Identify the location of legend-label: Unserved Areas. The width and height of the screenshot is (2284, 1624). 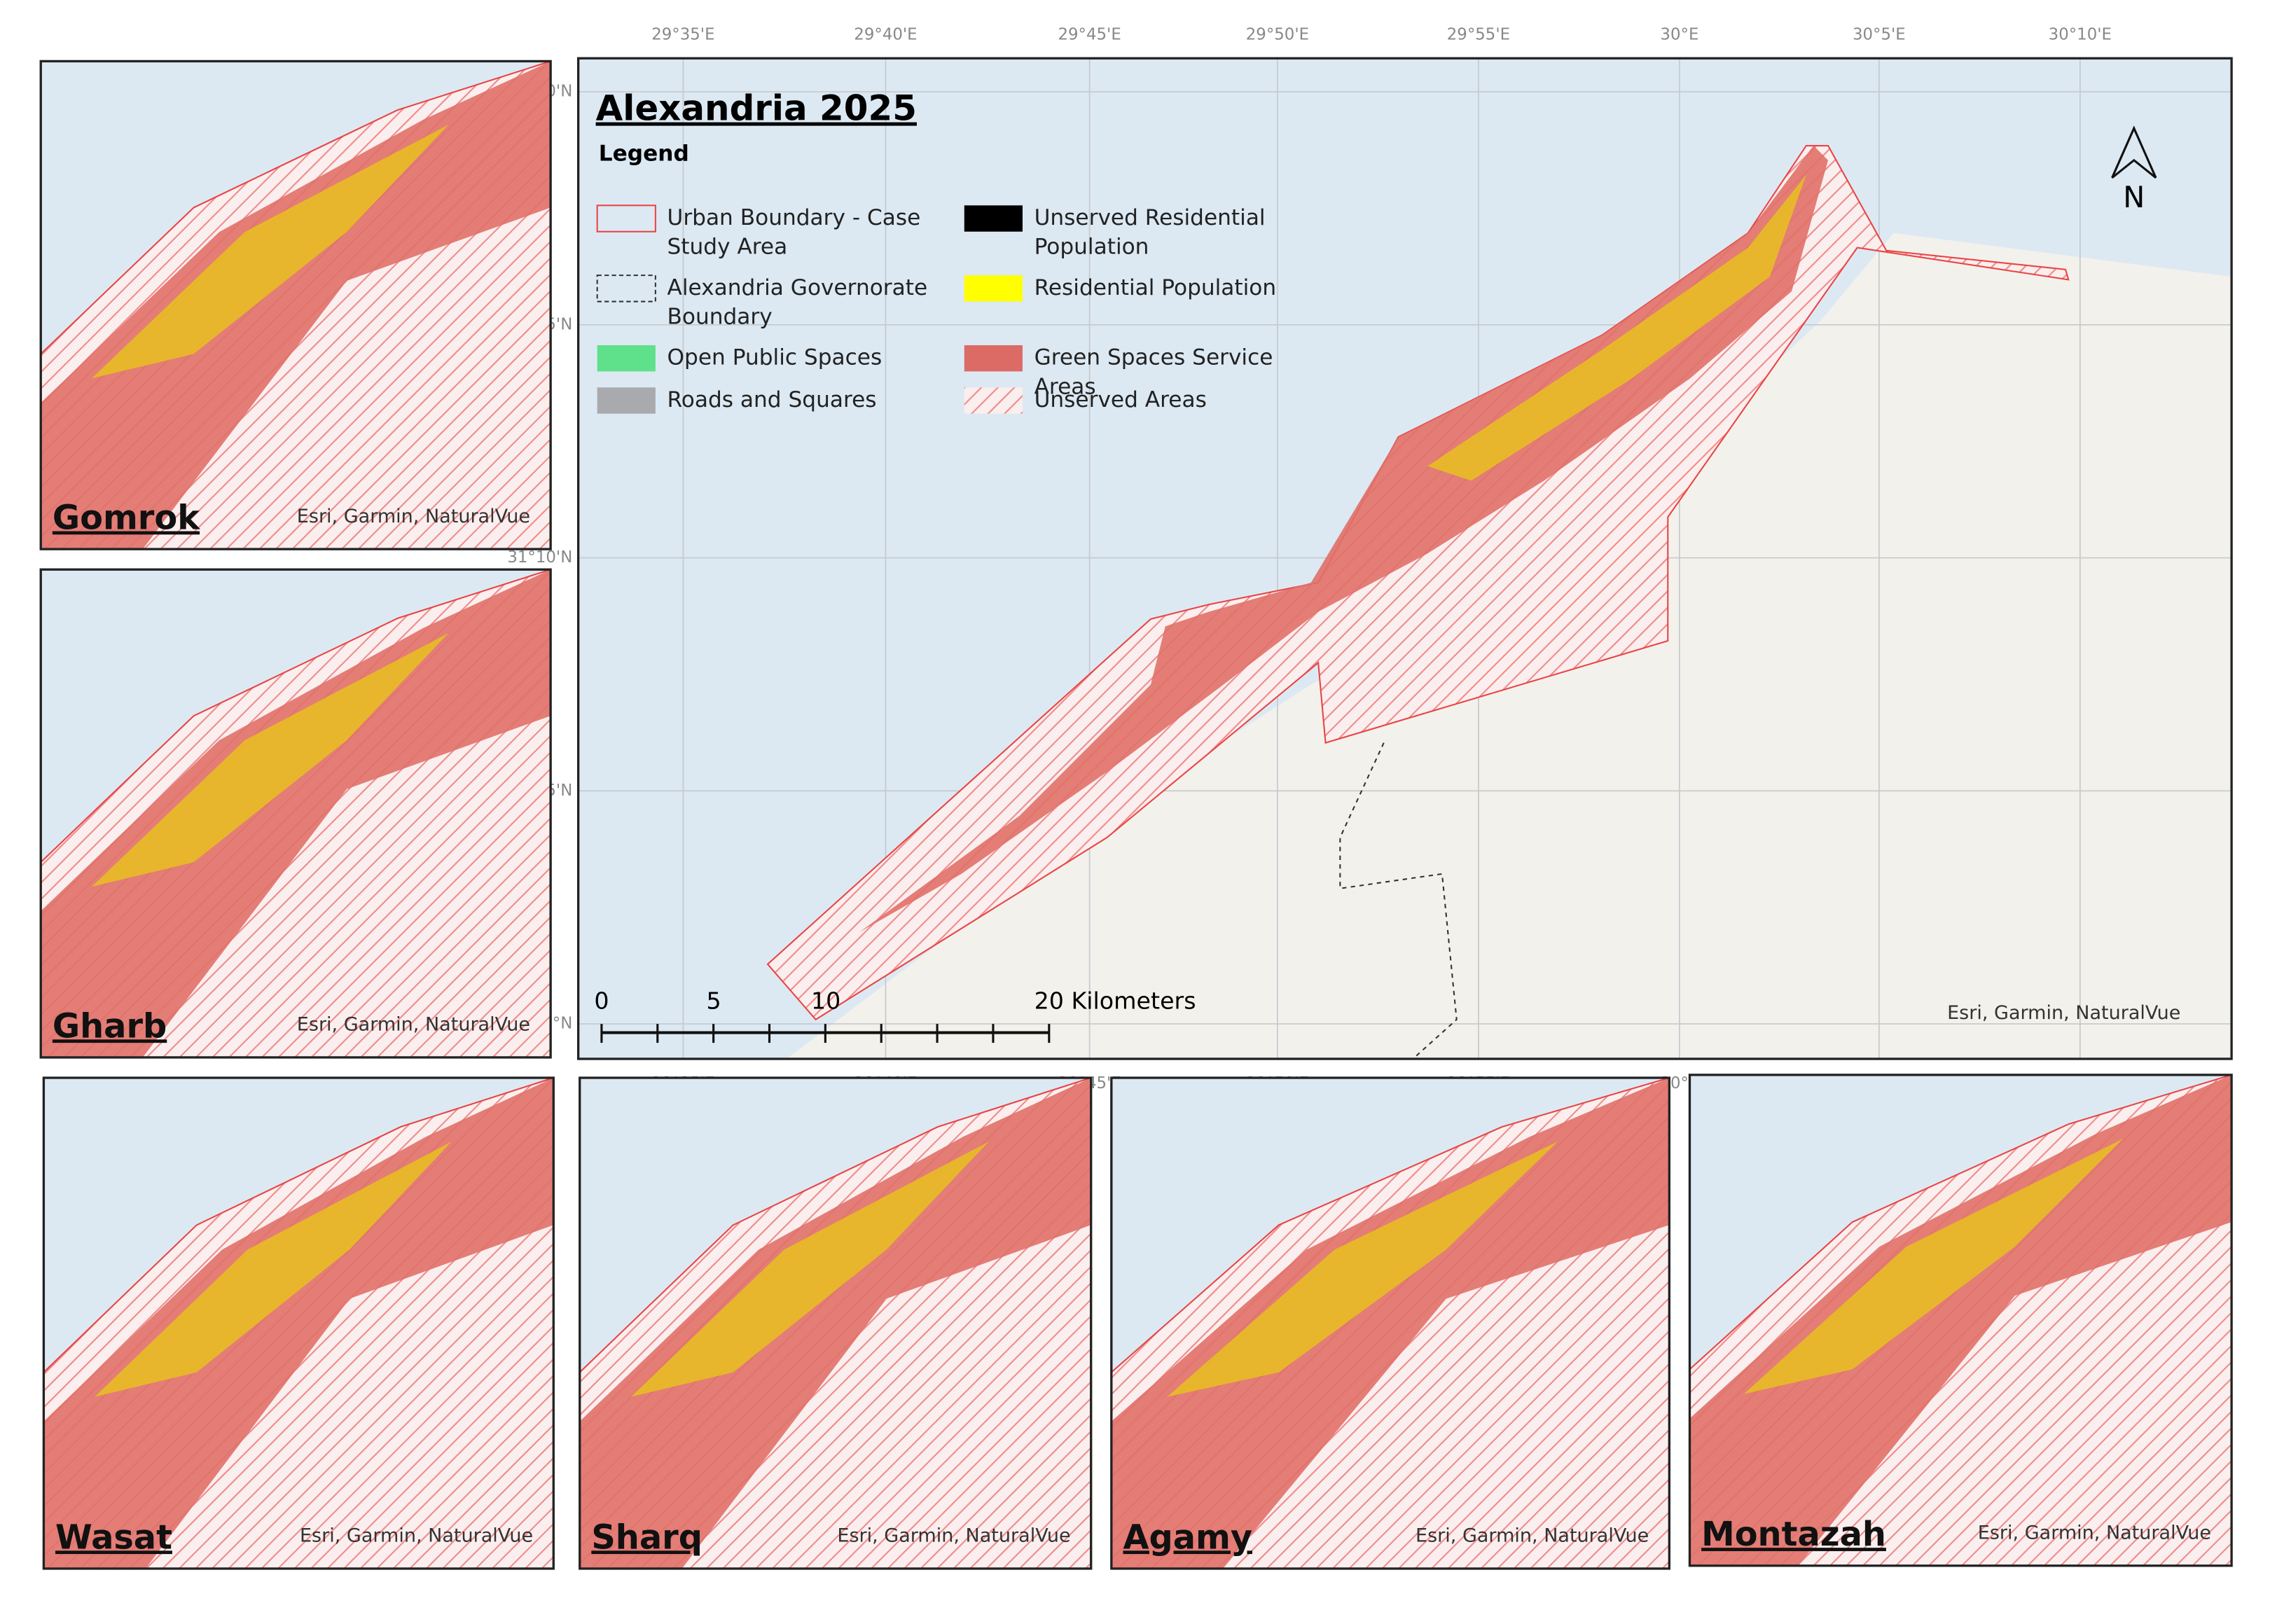
(1121, 399).